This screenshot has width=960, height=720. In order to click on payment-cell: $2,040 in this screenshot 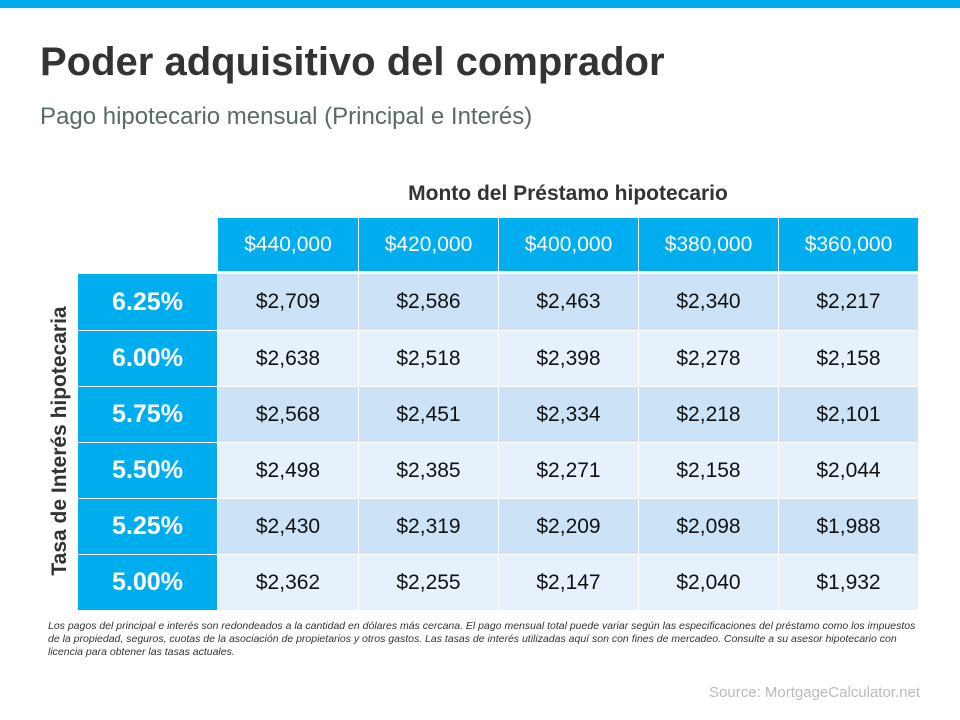, I will do `click(708, 582)`.